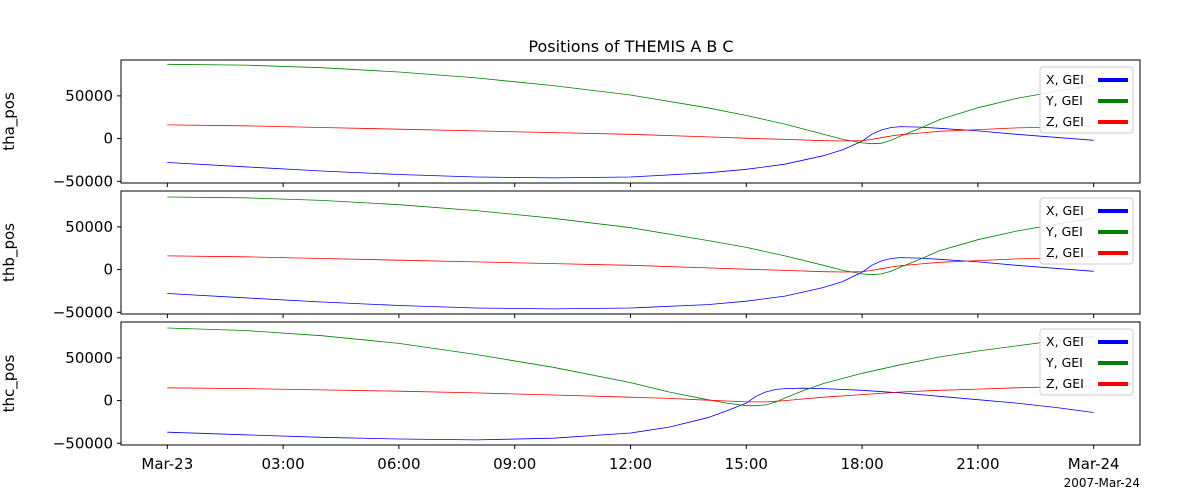 This screenshot has width=1200, height=504. What do you see at coordinates (282, 464) in the screenshot?
I see `x-tick-label: 03:00` at bounding box center [282, 464].